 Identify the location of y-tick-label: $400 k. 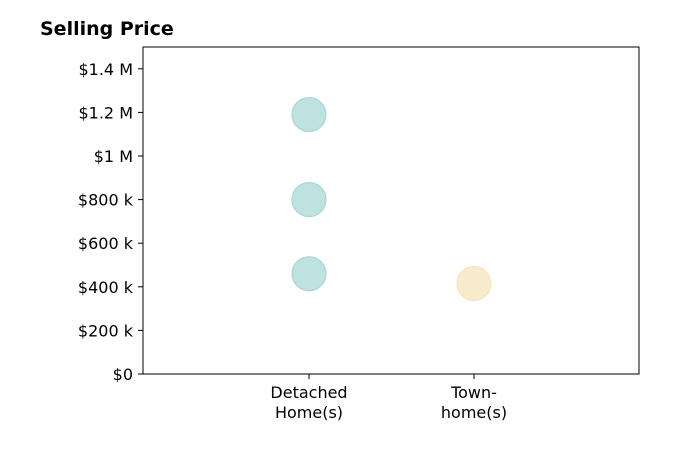
(106, 287).